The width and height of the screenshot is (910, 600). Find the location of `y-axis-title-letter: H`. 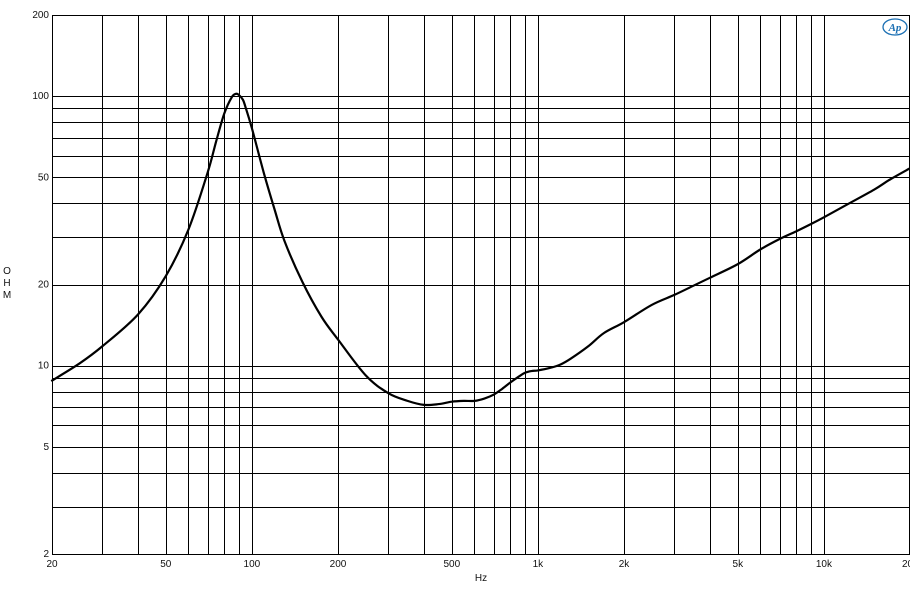

y-axis-title-letter: H is located at coordinates (6, 283).